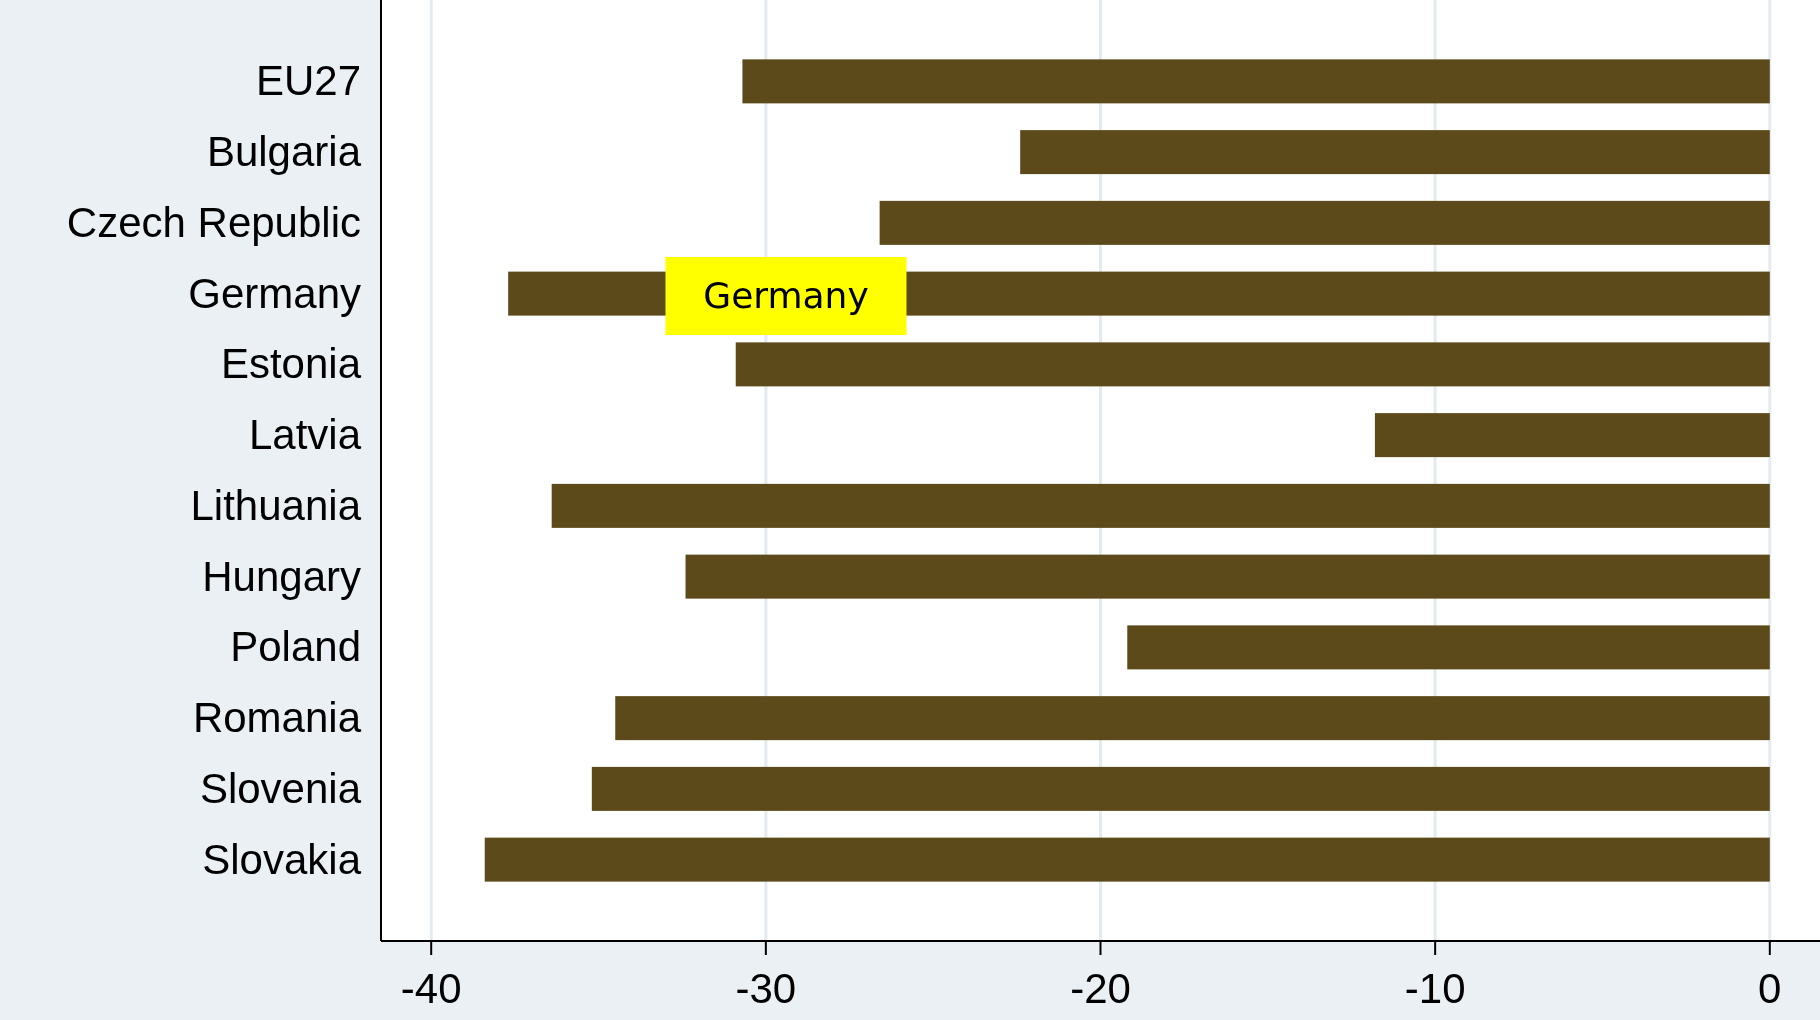  Describe the element at coordinates (305, 435) in the screenshot. I see `y-tick-label: Latvia` at that location.